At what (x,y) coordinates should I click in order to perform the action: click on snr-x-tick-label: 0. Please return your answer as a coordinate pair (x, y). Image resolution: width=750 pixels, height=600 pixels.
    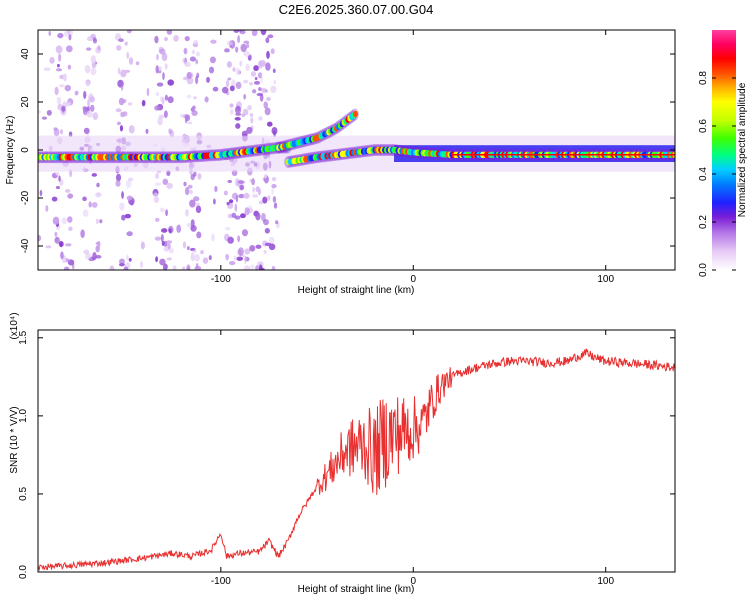
    Looking at the image, I should click on (413, 581).